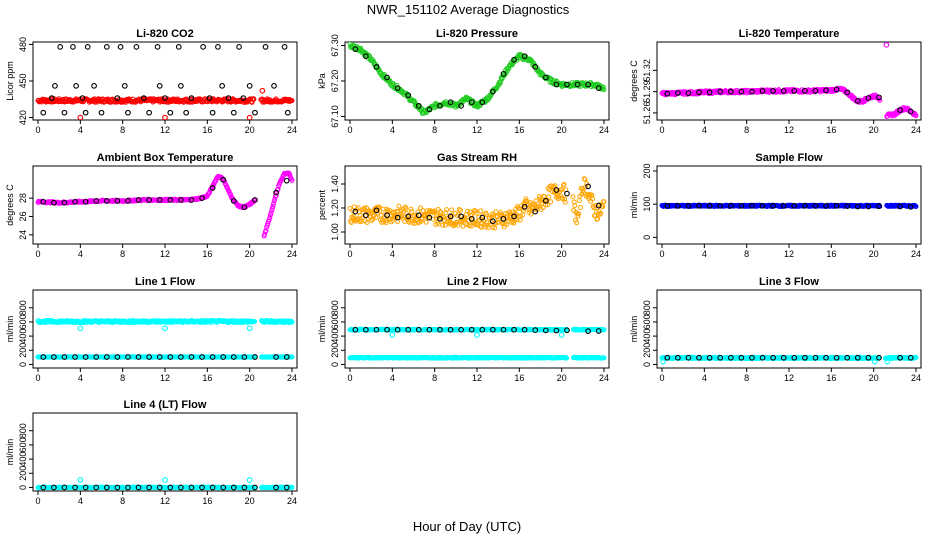 The width and height of the screenshot is (936, 540). I want to click on x-tick-label: 12, so click(477, 254).